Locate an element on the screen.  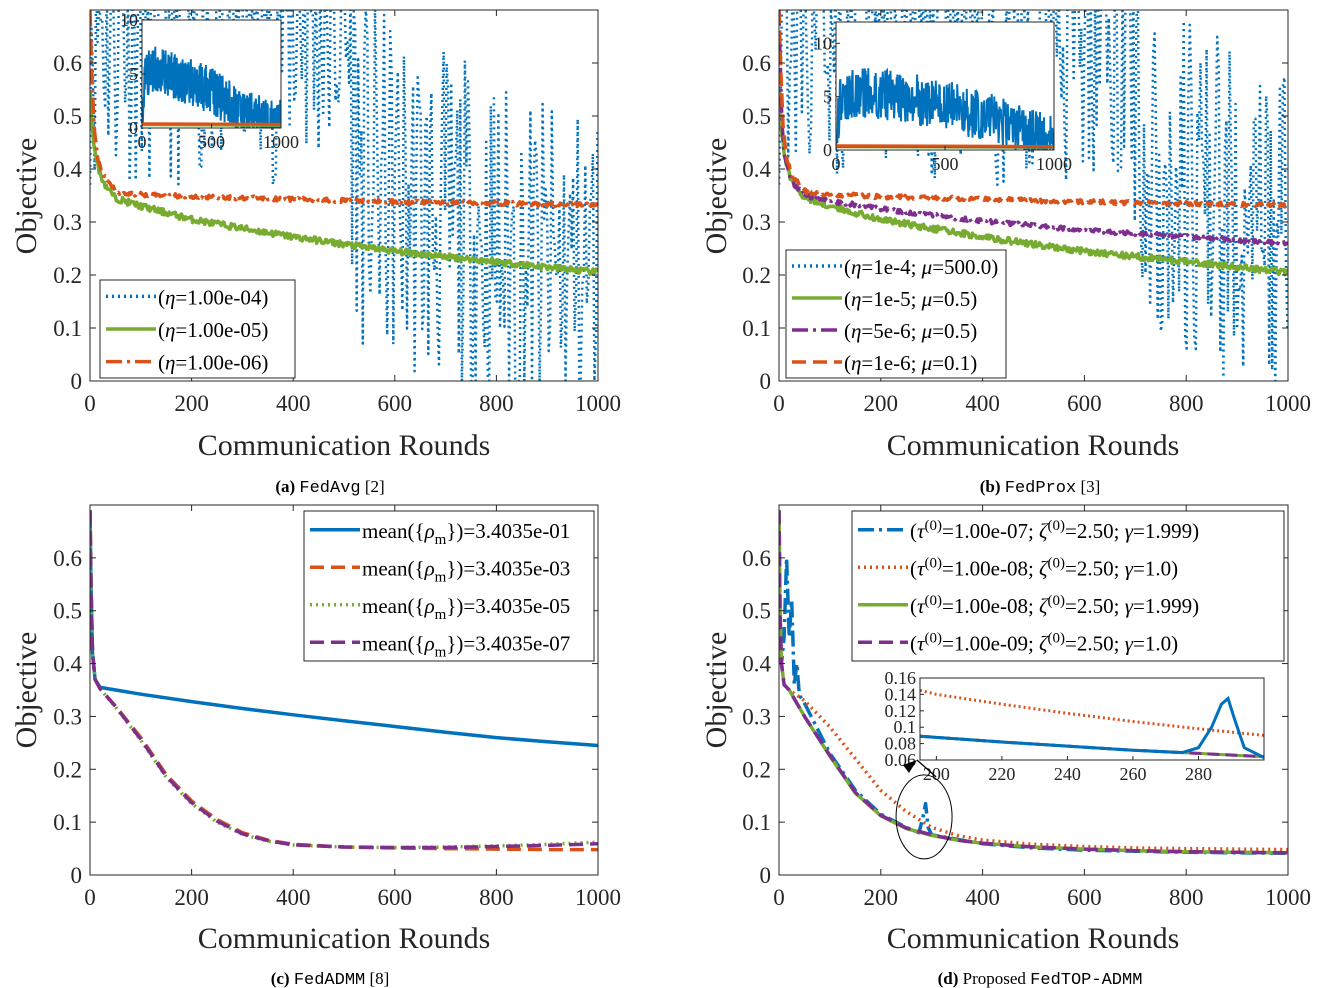
panel-caption: (d) Proposed FedTOP-ADMM is located at coordinates (1040, 978).